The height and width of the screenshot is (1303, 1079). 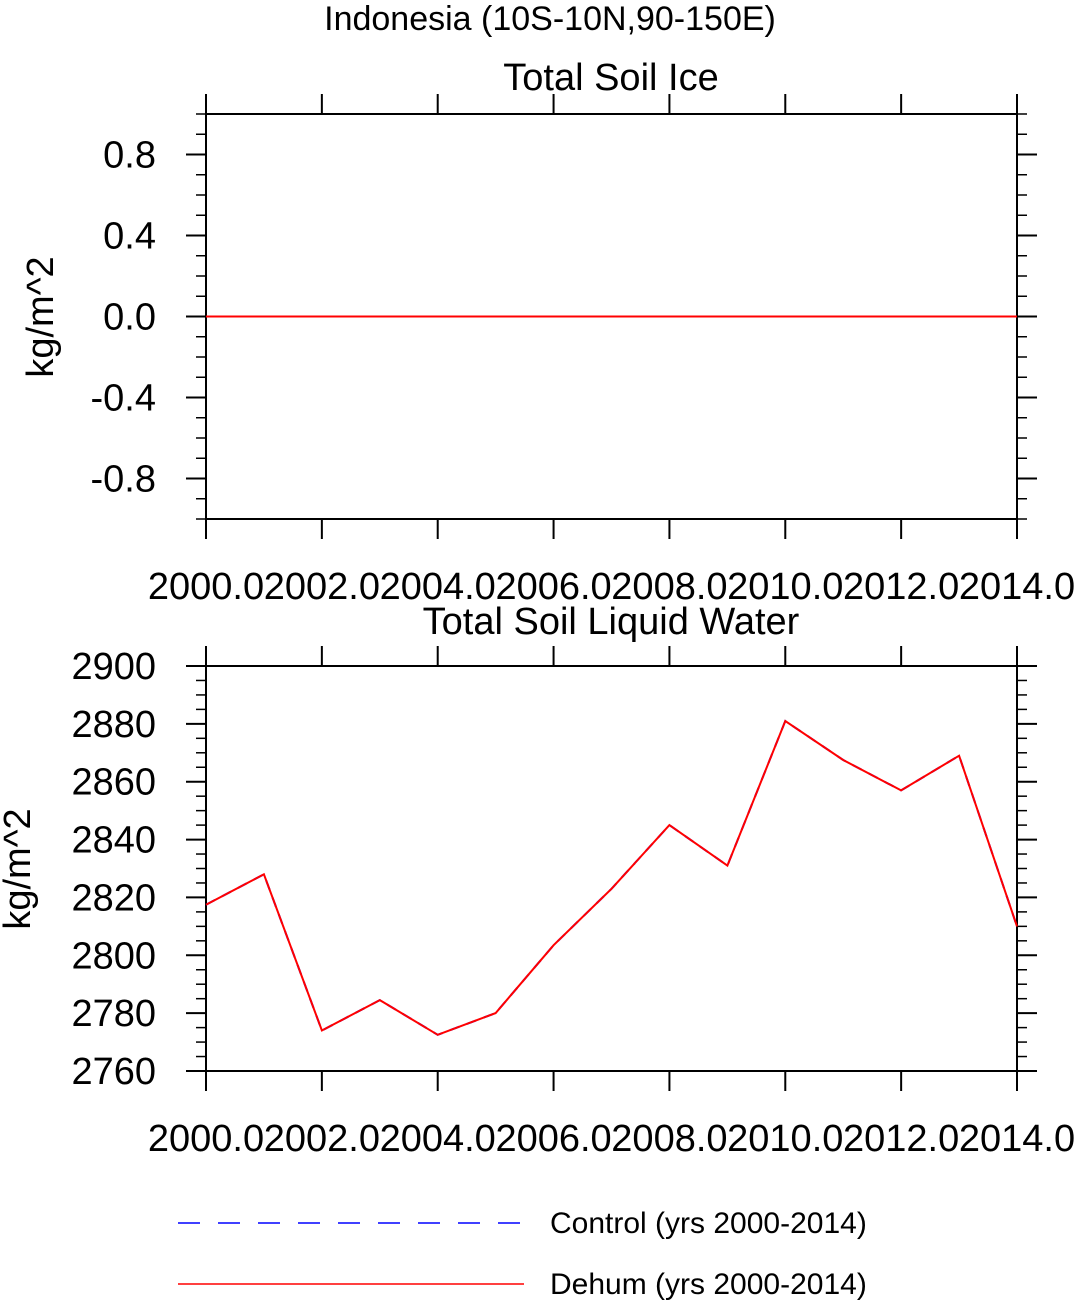 I want to click on y-tick-label: 0.4, so click(x=129, y=237).